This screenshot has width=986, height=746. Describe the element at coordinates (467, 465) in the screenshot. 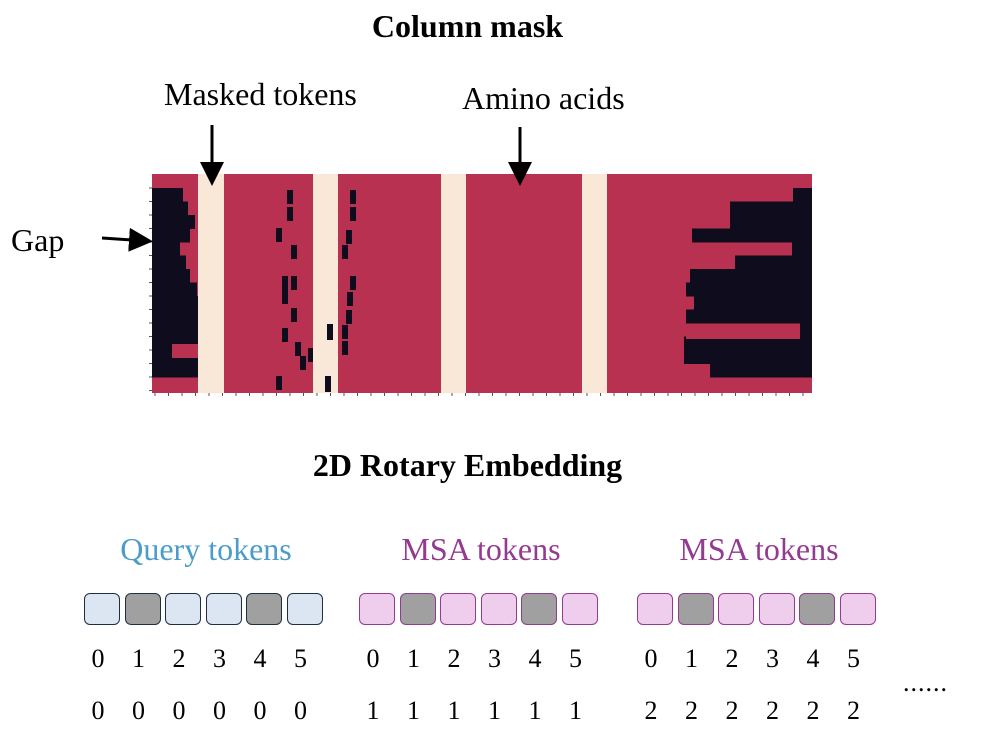

I see `rotary-embedding-title: 2D Rotary Embedding` at that location.